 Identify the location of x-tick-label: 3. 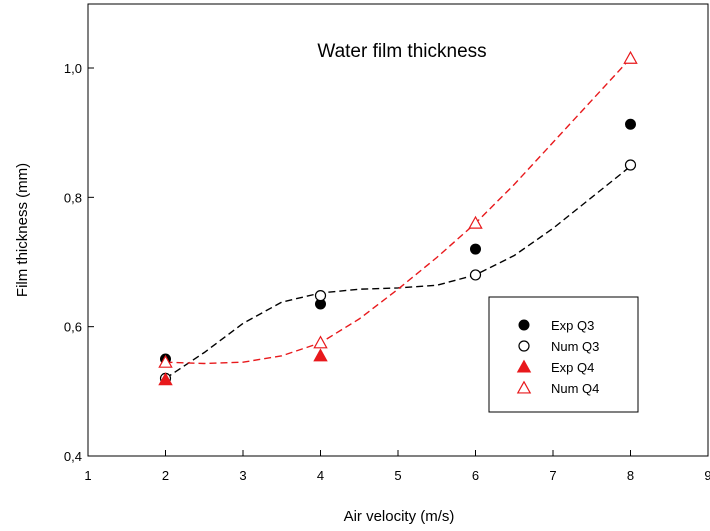
(242, 475).